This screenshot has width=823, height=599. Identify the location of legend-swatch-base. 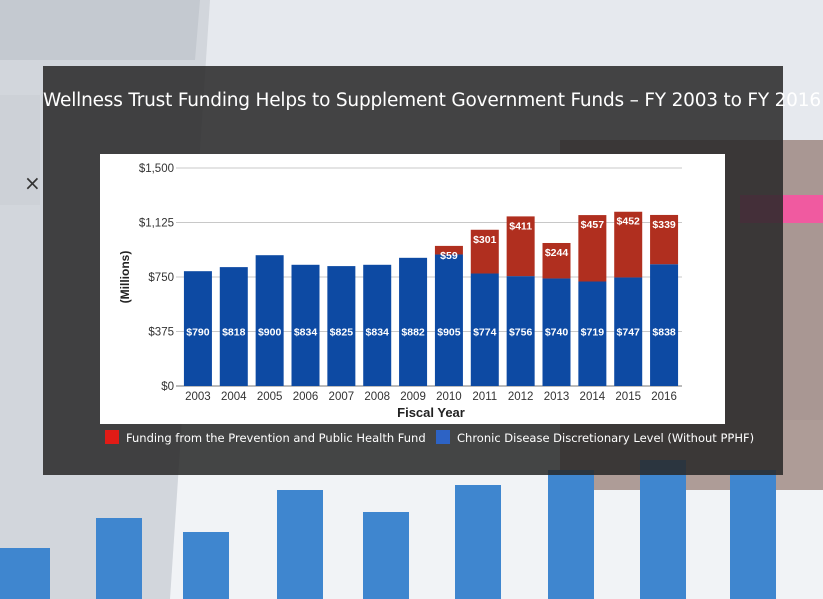
(443, 437).